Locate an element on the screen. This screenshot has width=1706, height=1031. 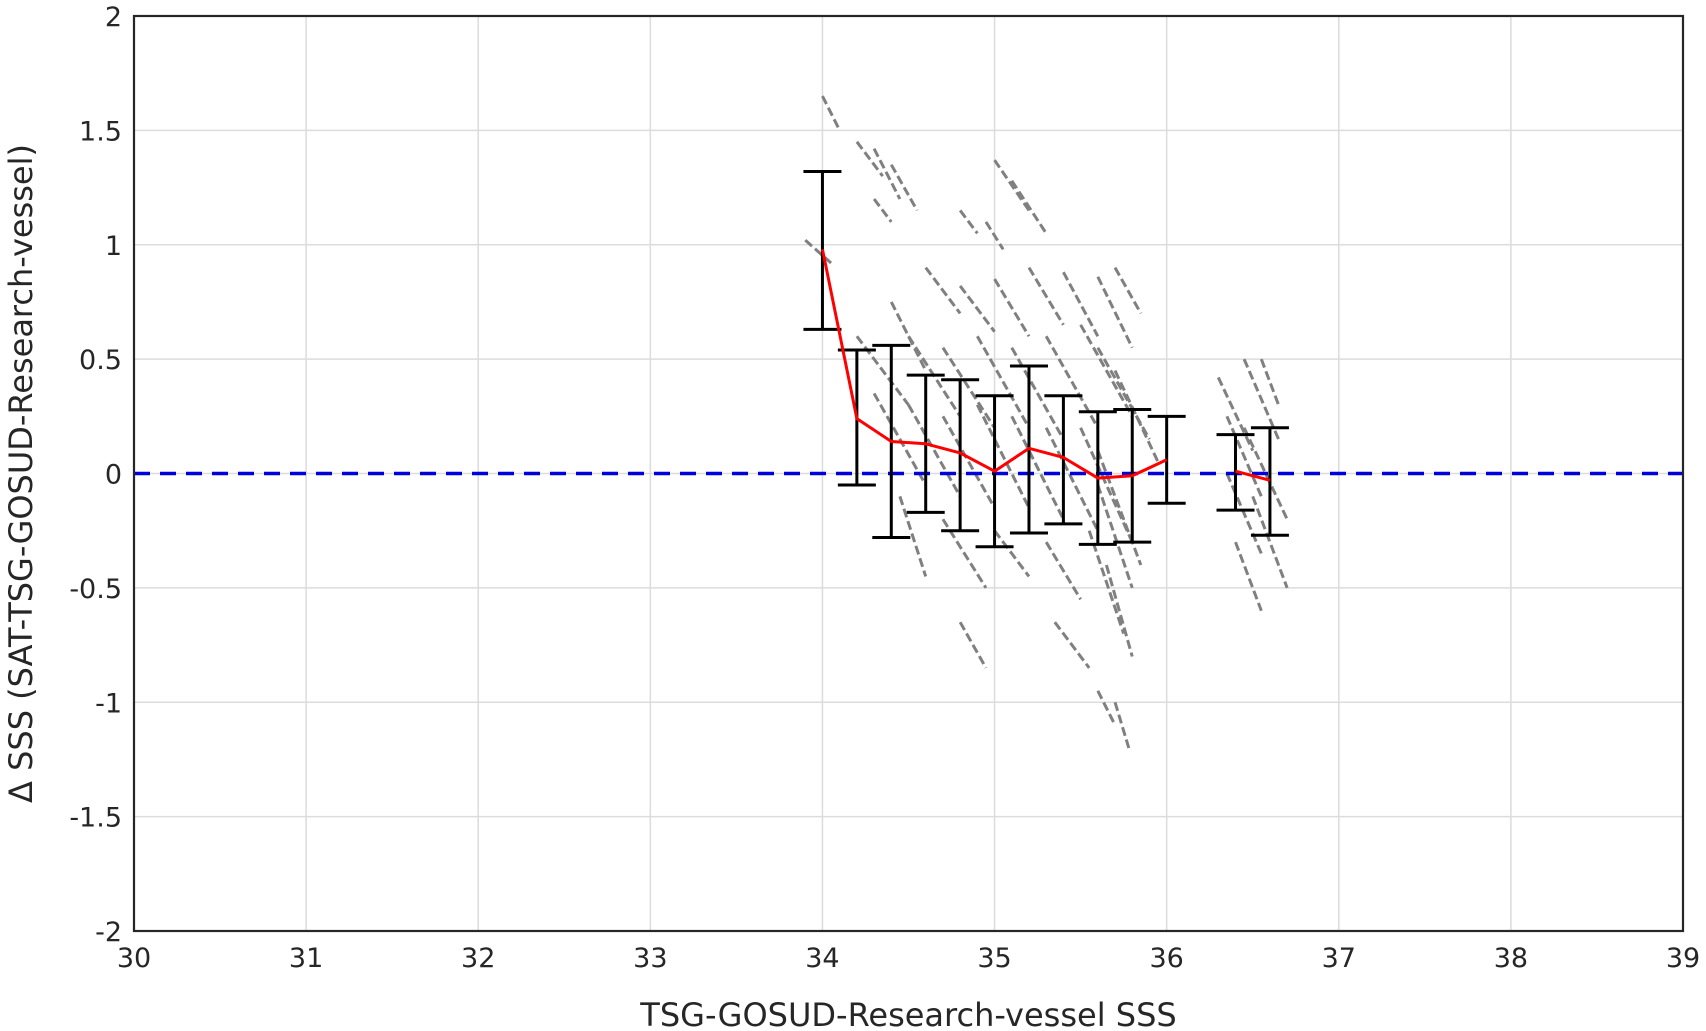
y-axis-label: Δ SSS (SAT-TSG-GOSUD-Research-vessel) is located at coordinates (21, 473).